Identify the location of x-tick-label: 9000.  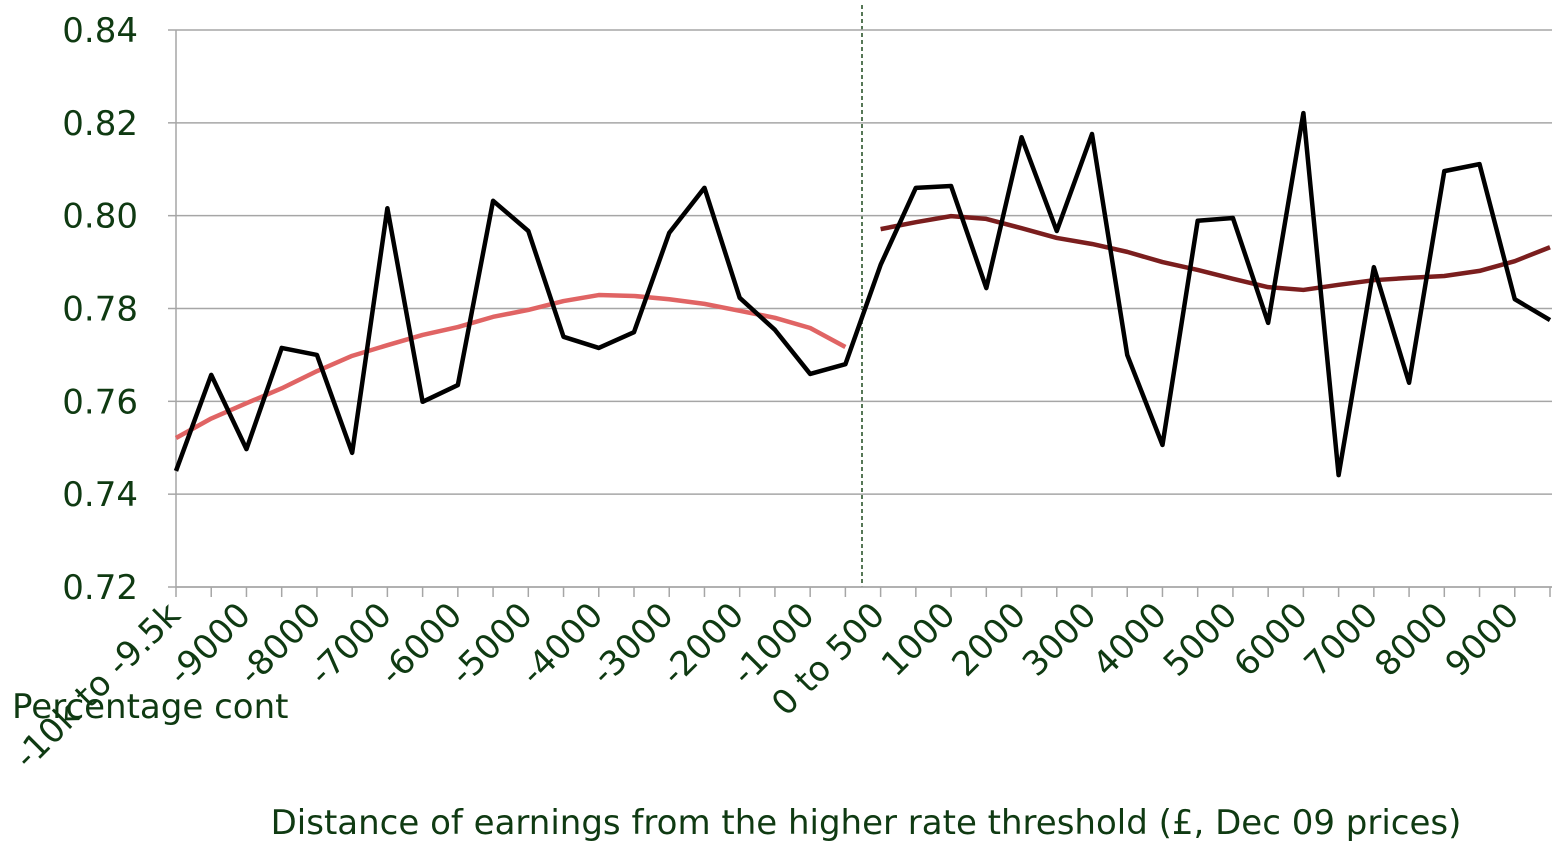
(1482, 639).